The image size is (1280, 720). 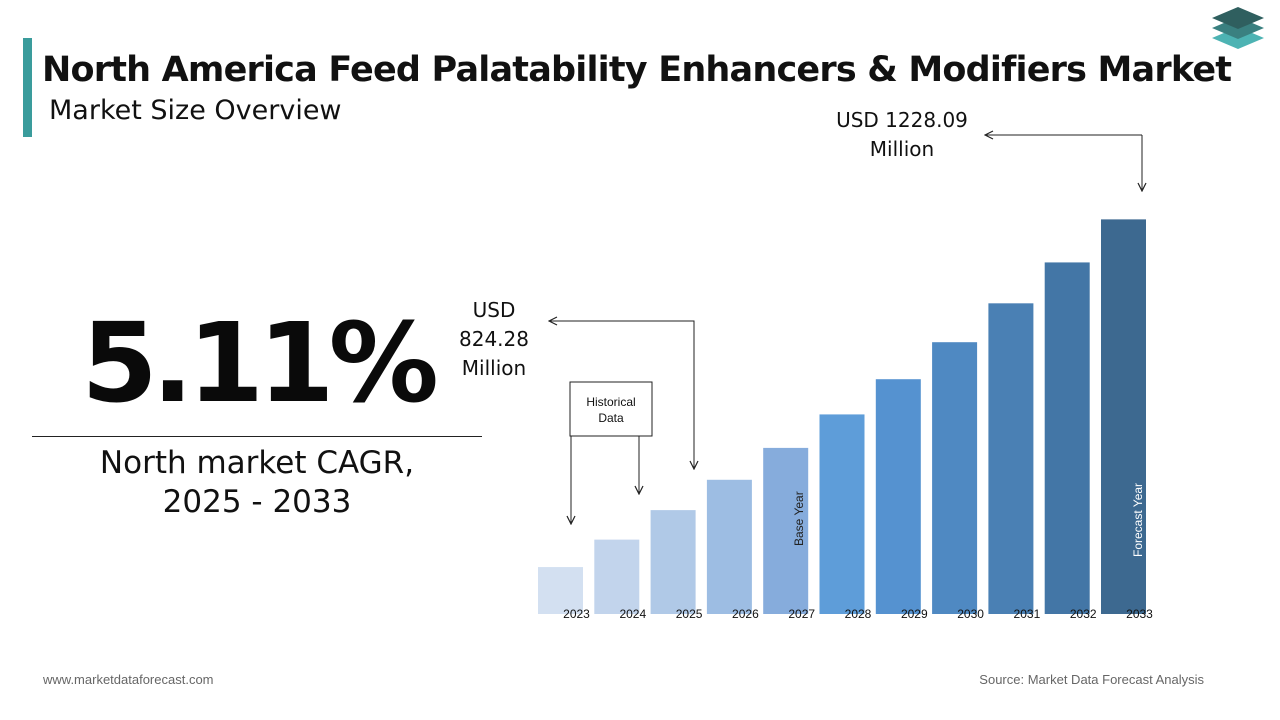 I want to click on page-subtitle: Market Size Overview, so click(x=195, y=110).